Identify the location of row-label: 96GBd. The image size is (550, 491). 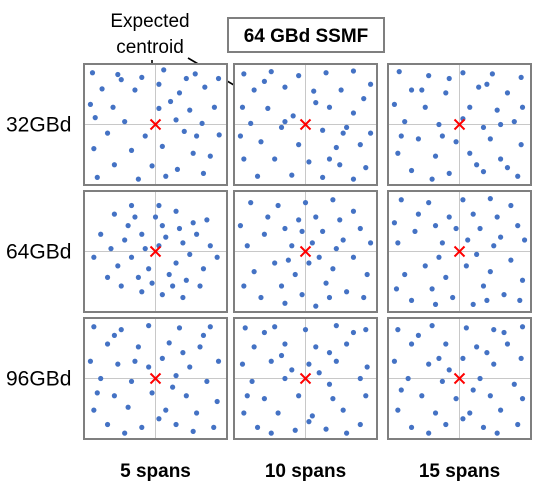
(38, 379).